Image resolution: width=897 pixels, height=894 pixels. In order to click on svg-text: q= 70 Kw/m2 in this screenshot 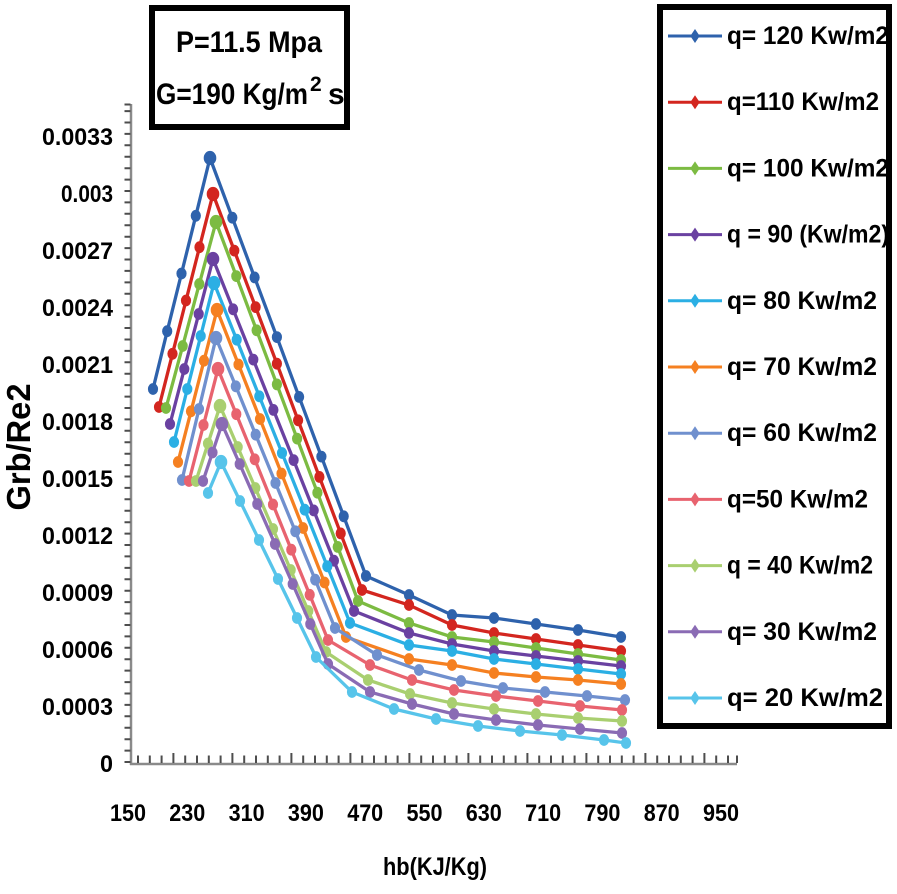, I will do `click(802, 367)`.